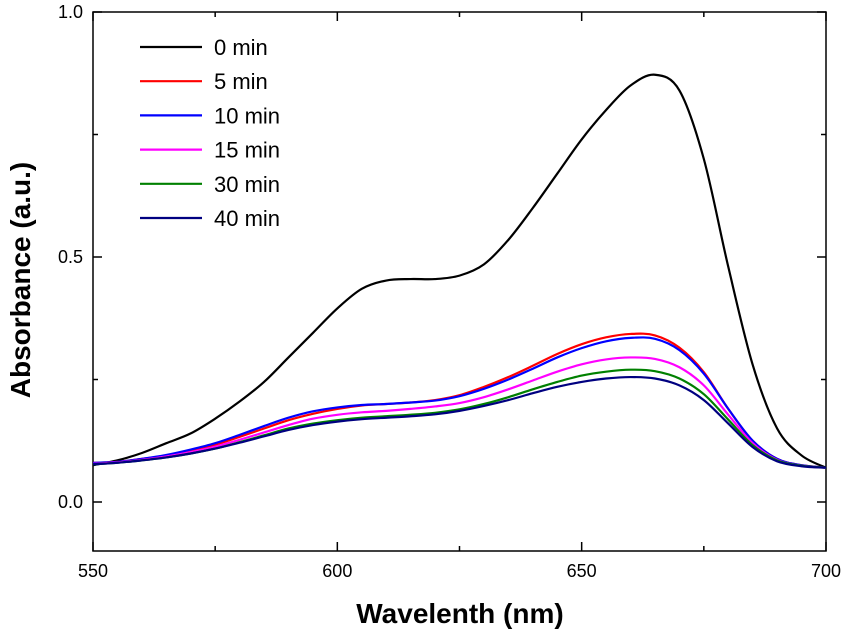 The height and width of the screenshot is (640, 850). I want to click on legend-label-2: 10 min, so click(247, 115).